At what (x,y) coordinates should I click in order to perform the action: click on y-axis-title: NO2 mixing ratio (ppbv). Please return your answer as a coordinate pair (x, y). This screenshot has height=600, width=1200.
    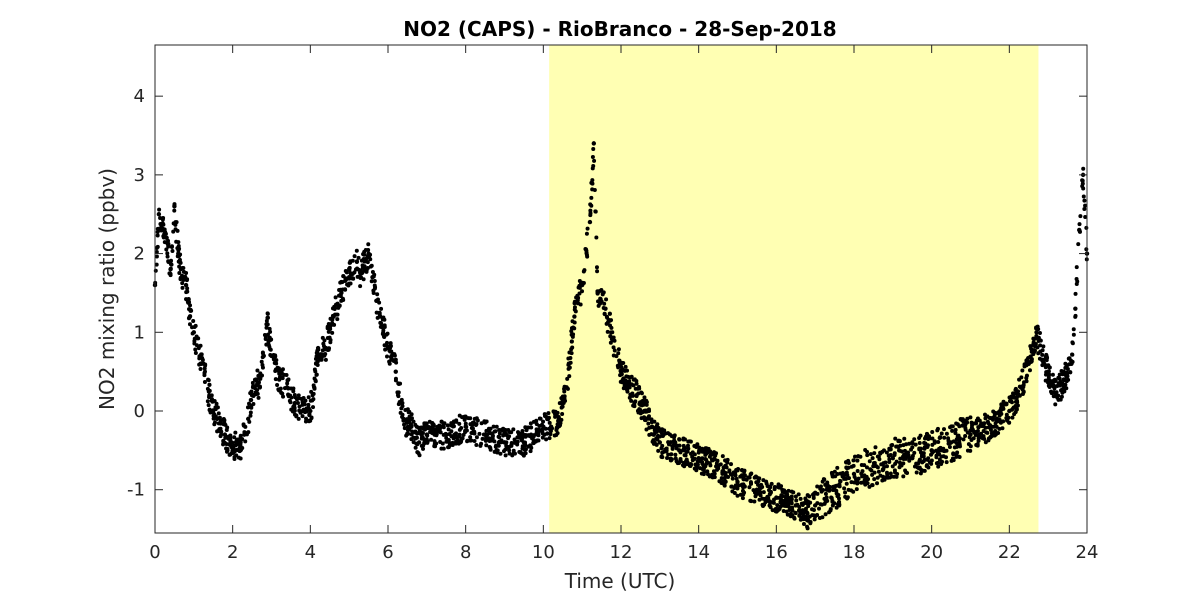
    Looking at the image, I should click on (107, 289).